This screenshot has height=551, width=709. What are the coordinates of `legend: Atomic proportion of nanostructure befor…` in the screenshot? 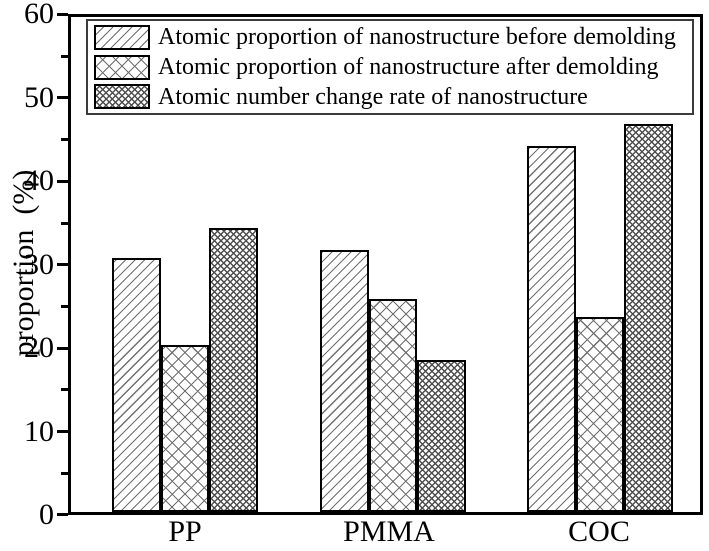 It's located at (390, 67).